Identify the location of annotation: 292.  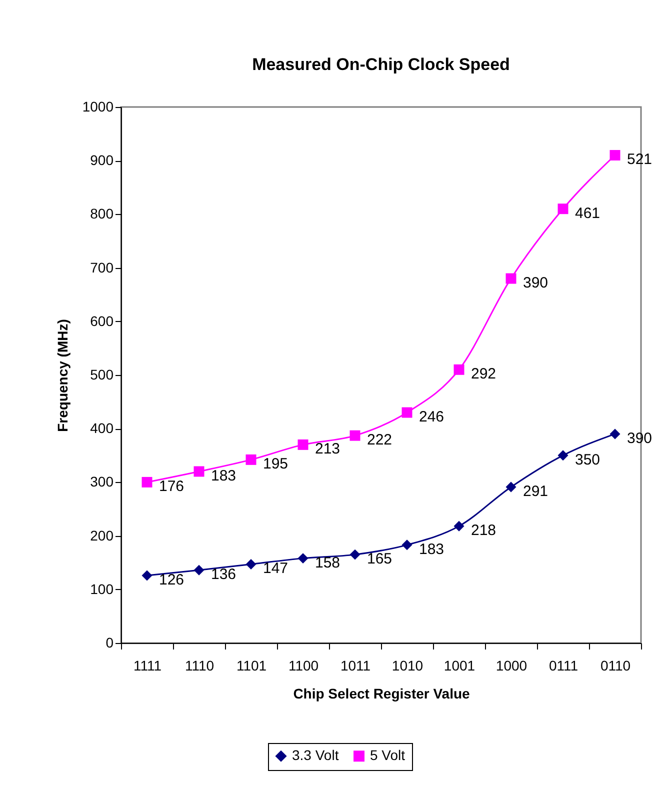
(483, 374).